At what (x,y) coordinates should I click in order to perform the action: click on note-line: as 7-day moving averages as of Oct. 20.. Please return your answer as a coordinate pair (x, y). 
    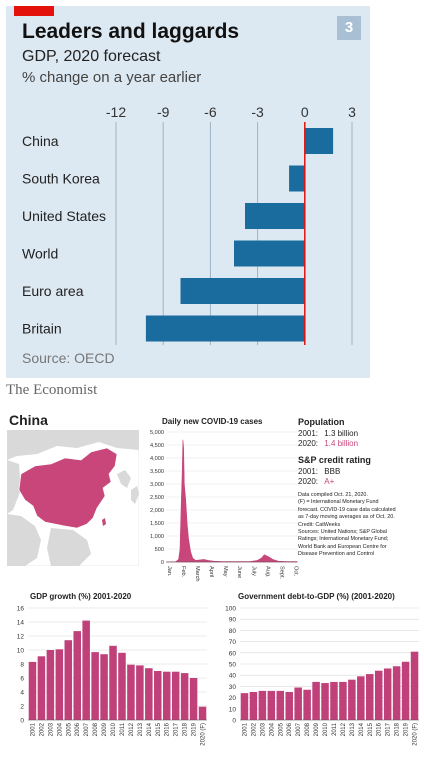
    Looking at the image, I should click on (346, 517).